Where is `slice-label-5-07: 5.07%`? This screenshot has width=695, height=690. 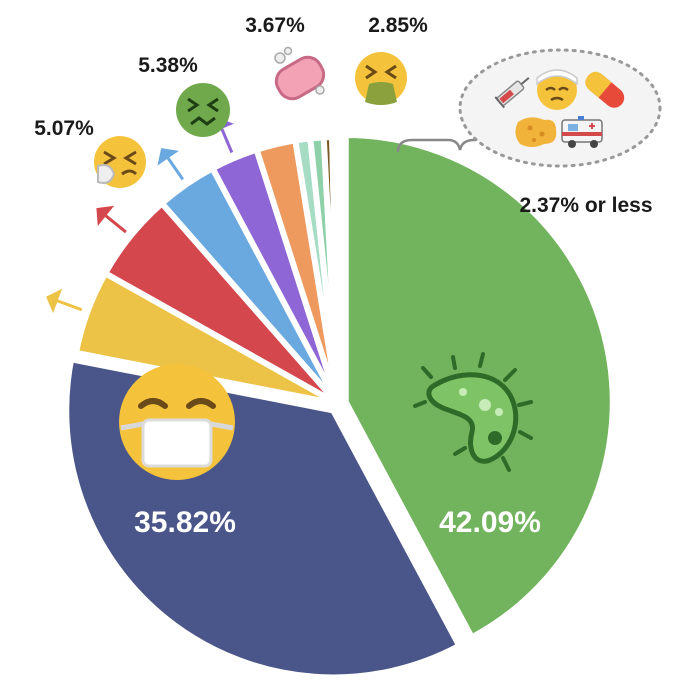
slice-label-5-07: 5.07% is located at coordinates (64, 128).